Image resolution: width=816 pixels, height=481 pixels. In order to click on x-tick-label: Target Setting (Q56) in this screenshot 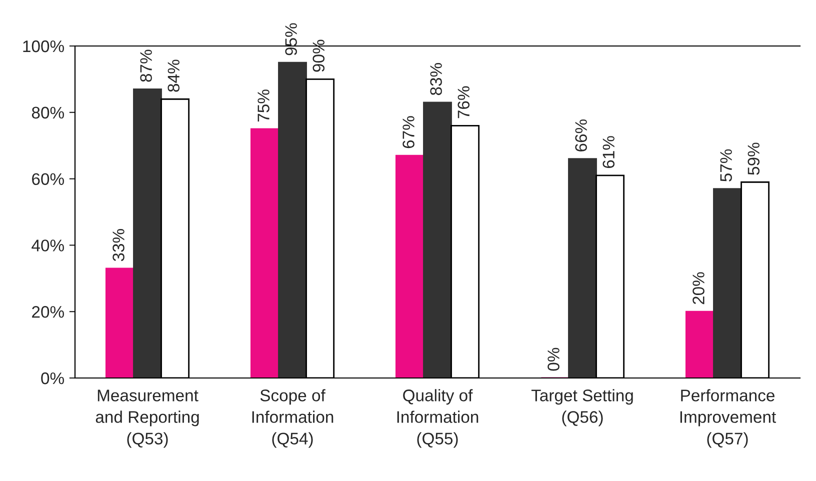, I will do `click(582, 407)`.